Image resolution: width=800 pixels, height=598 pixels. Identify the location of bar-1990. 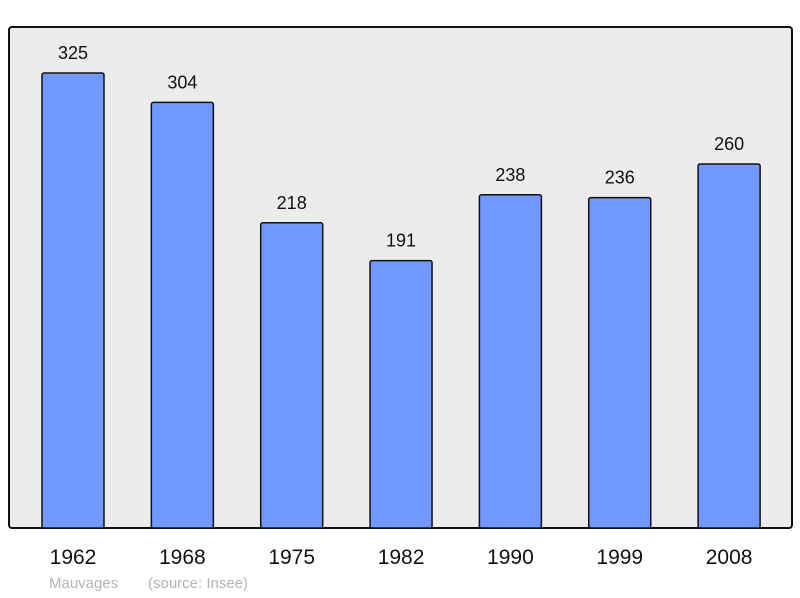
(510, 361).